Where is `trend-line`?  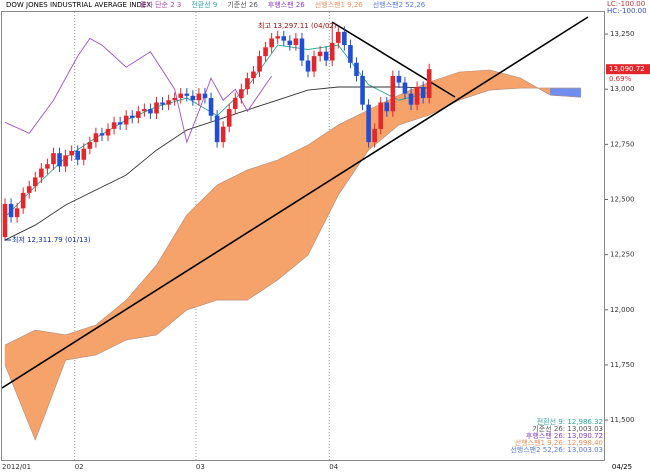 trend-line is located at coordinates (393, 59).